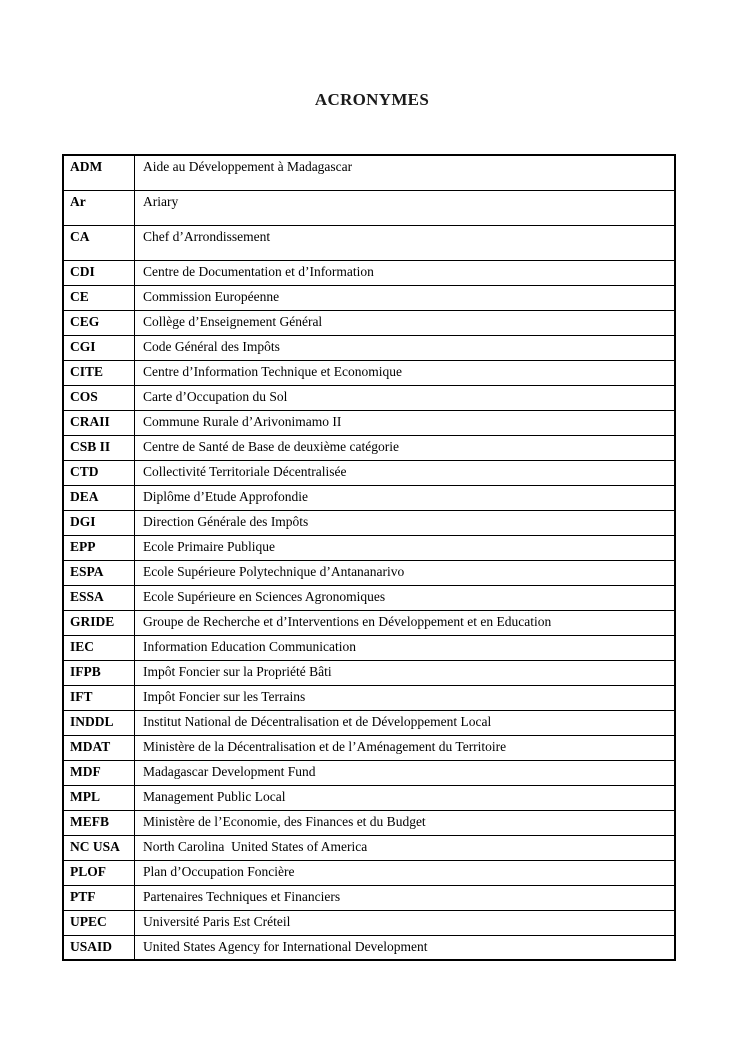 This screenshot has width=744, height=1053. I want to click on table-row: IFPB Impôt Foncier sur la Propriété Bâti, so click(369, 672).